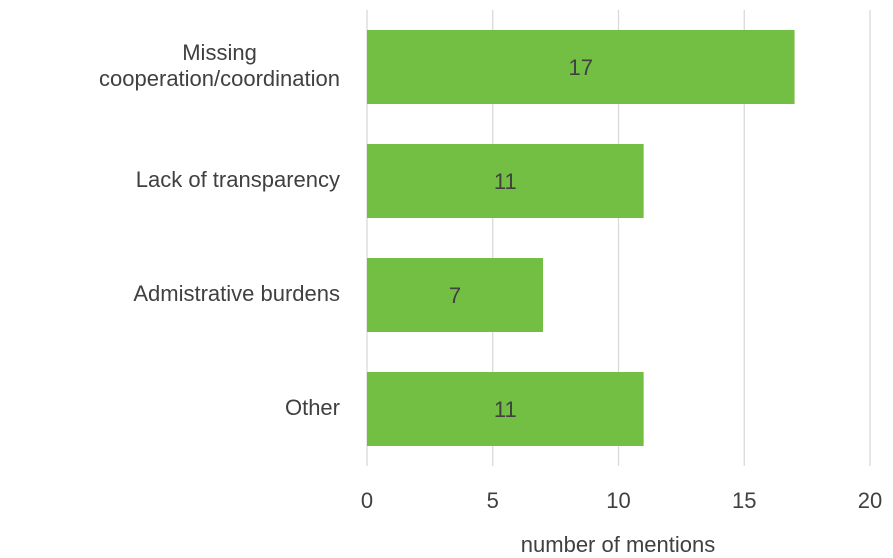  What do you see at coordinates (238, 179) in the screenshot?
I see `y-tick-label: Lack of transparency` at bounding box center [238, 179].